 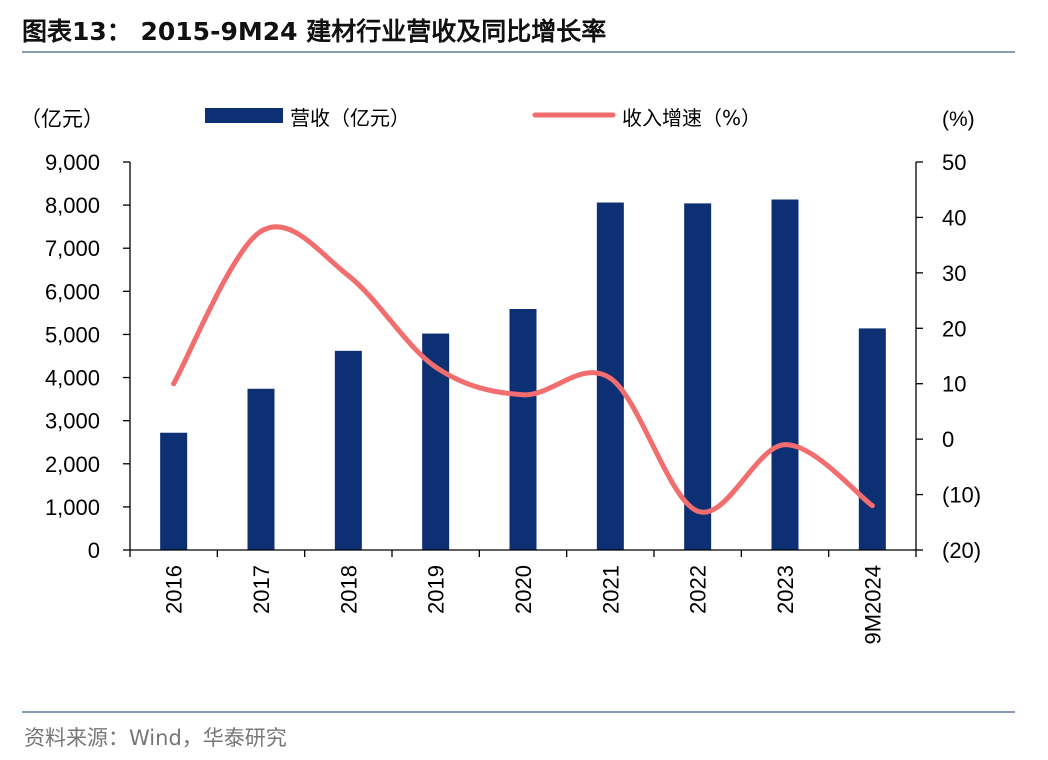 I want to click on footer-divider, so click(x=518, y=712).